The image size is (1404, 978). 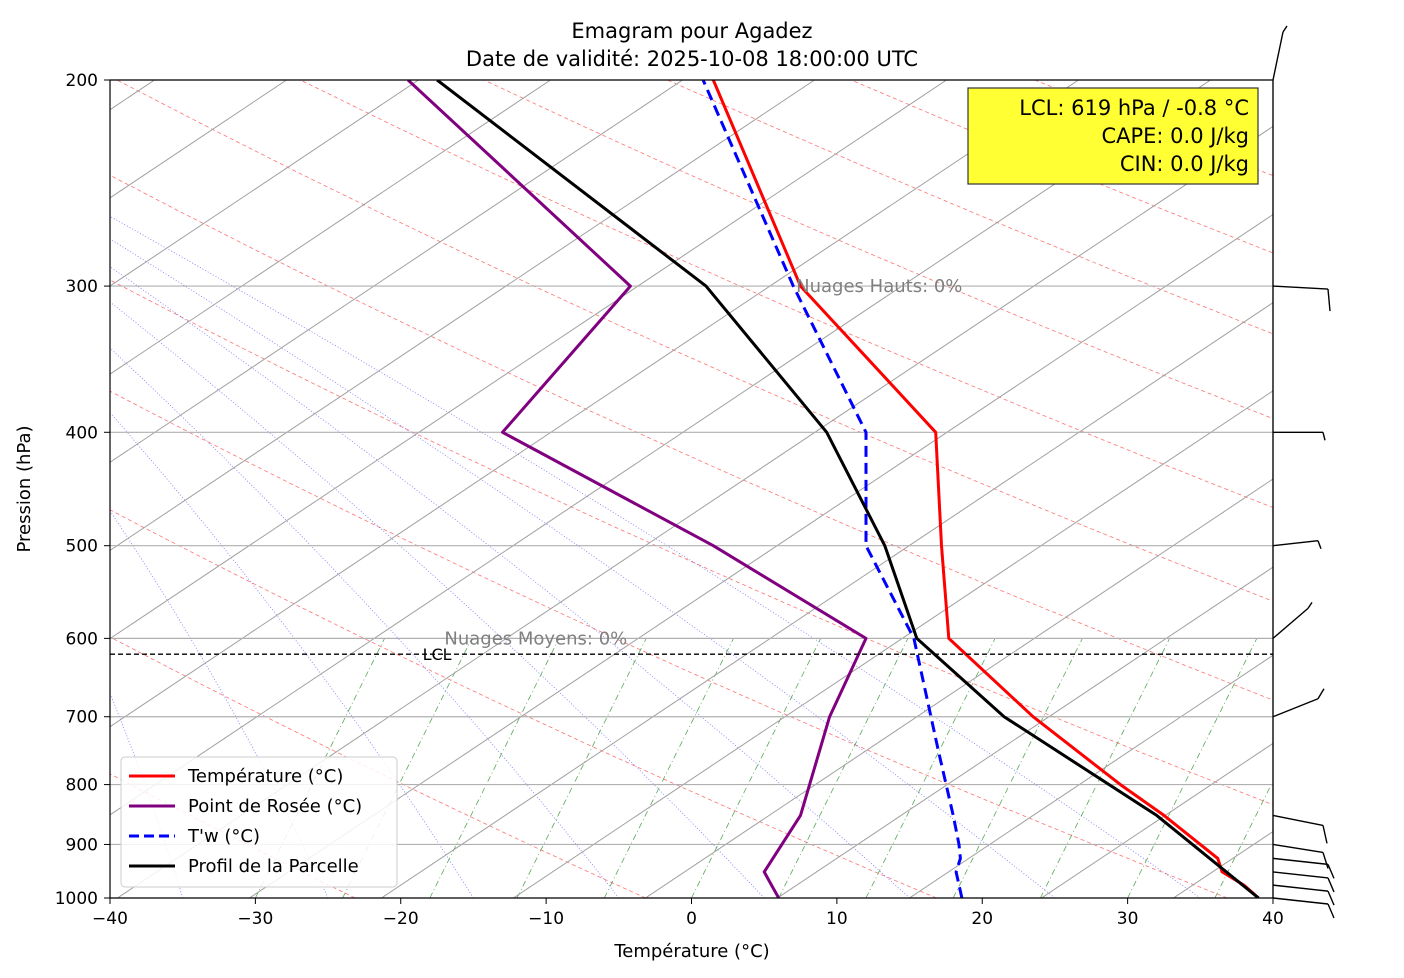 I want to click on wind-barbs, so click(x=1303, y=472).